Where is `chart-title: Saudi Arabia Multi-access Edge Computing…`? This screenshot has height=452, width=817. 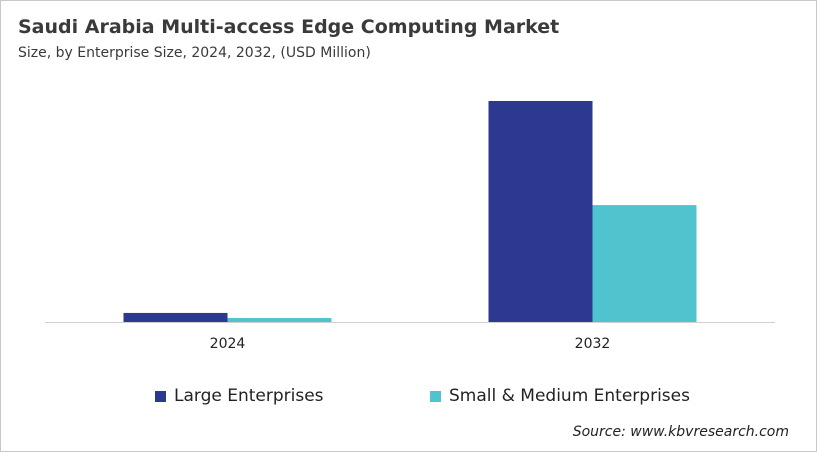
chart-title: Saudi Arabia Multi-access Edge Computing… is located at coordinates (289, 27).